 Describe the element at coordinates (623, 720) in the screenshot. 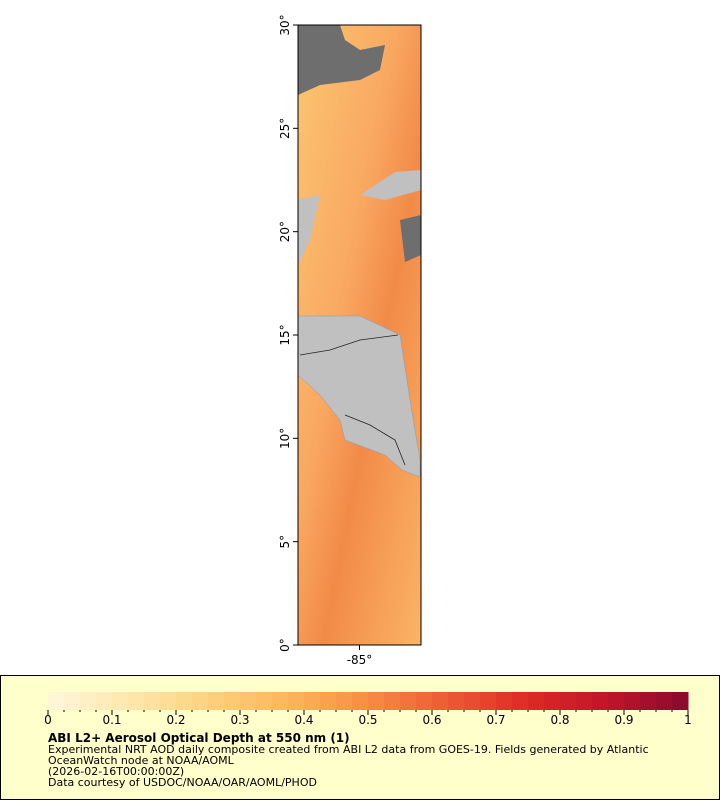

I see `colorbar-tick-label: 0.9` at that location.